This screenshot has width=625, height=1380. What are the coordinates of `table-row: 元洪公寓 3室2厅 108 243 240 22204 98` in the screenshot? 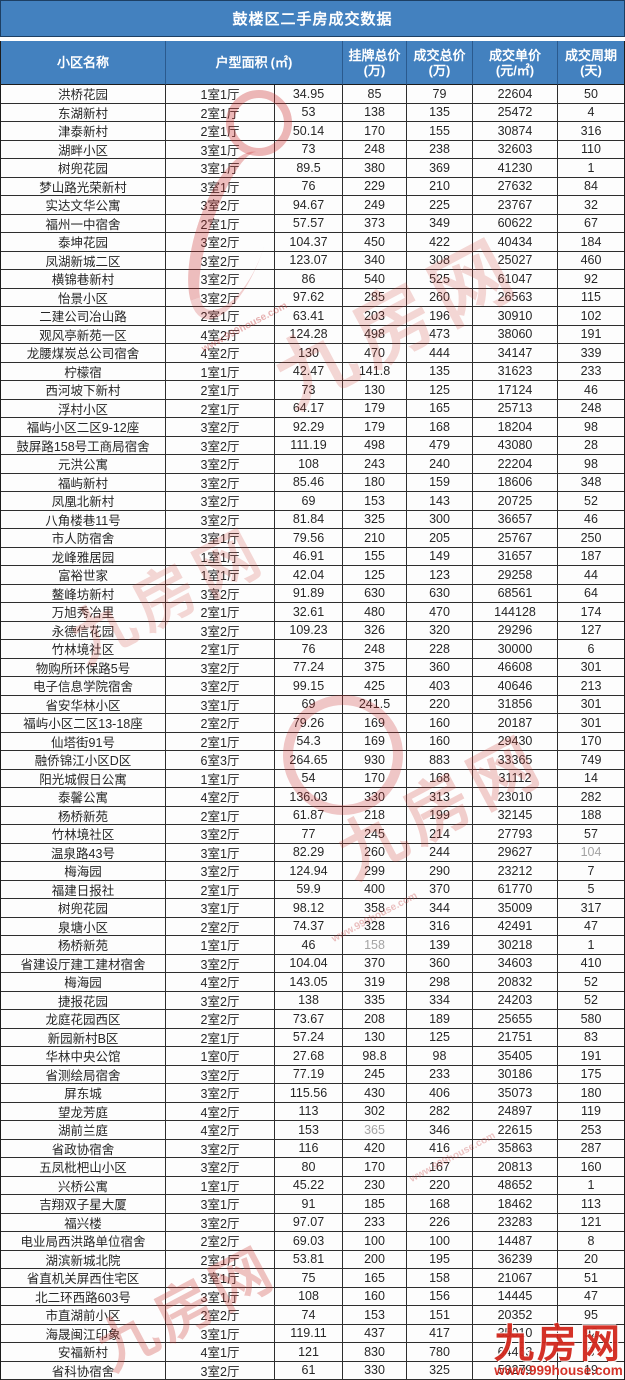 It's located at (312, 464).